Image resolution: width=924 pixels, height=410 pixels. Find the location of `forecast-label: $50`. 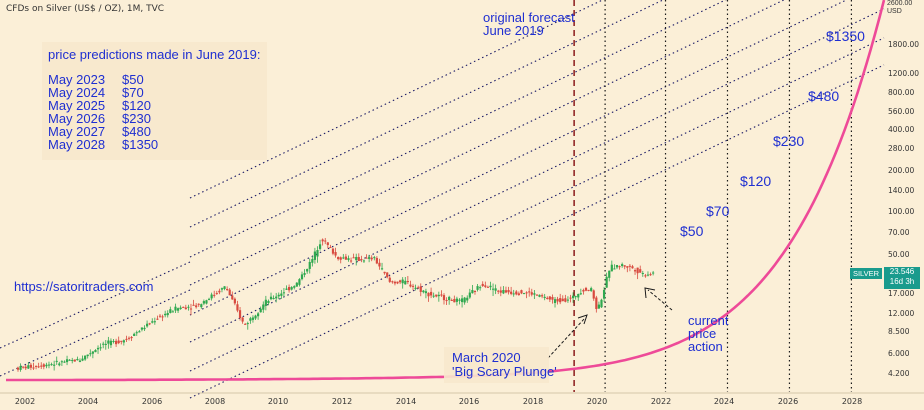

forecast-label: $50 is located at coordinates (692, 231).